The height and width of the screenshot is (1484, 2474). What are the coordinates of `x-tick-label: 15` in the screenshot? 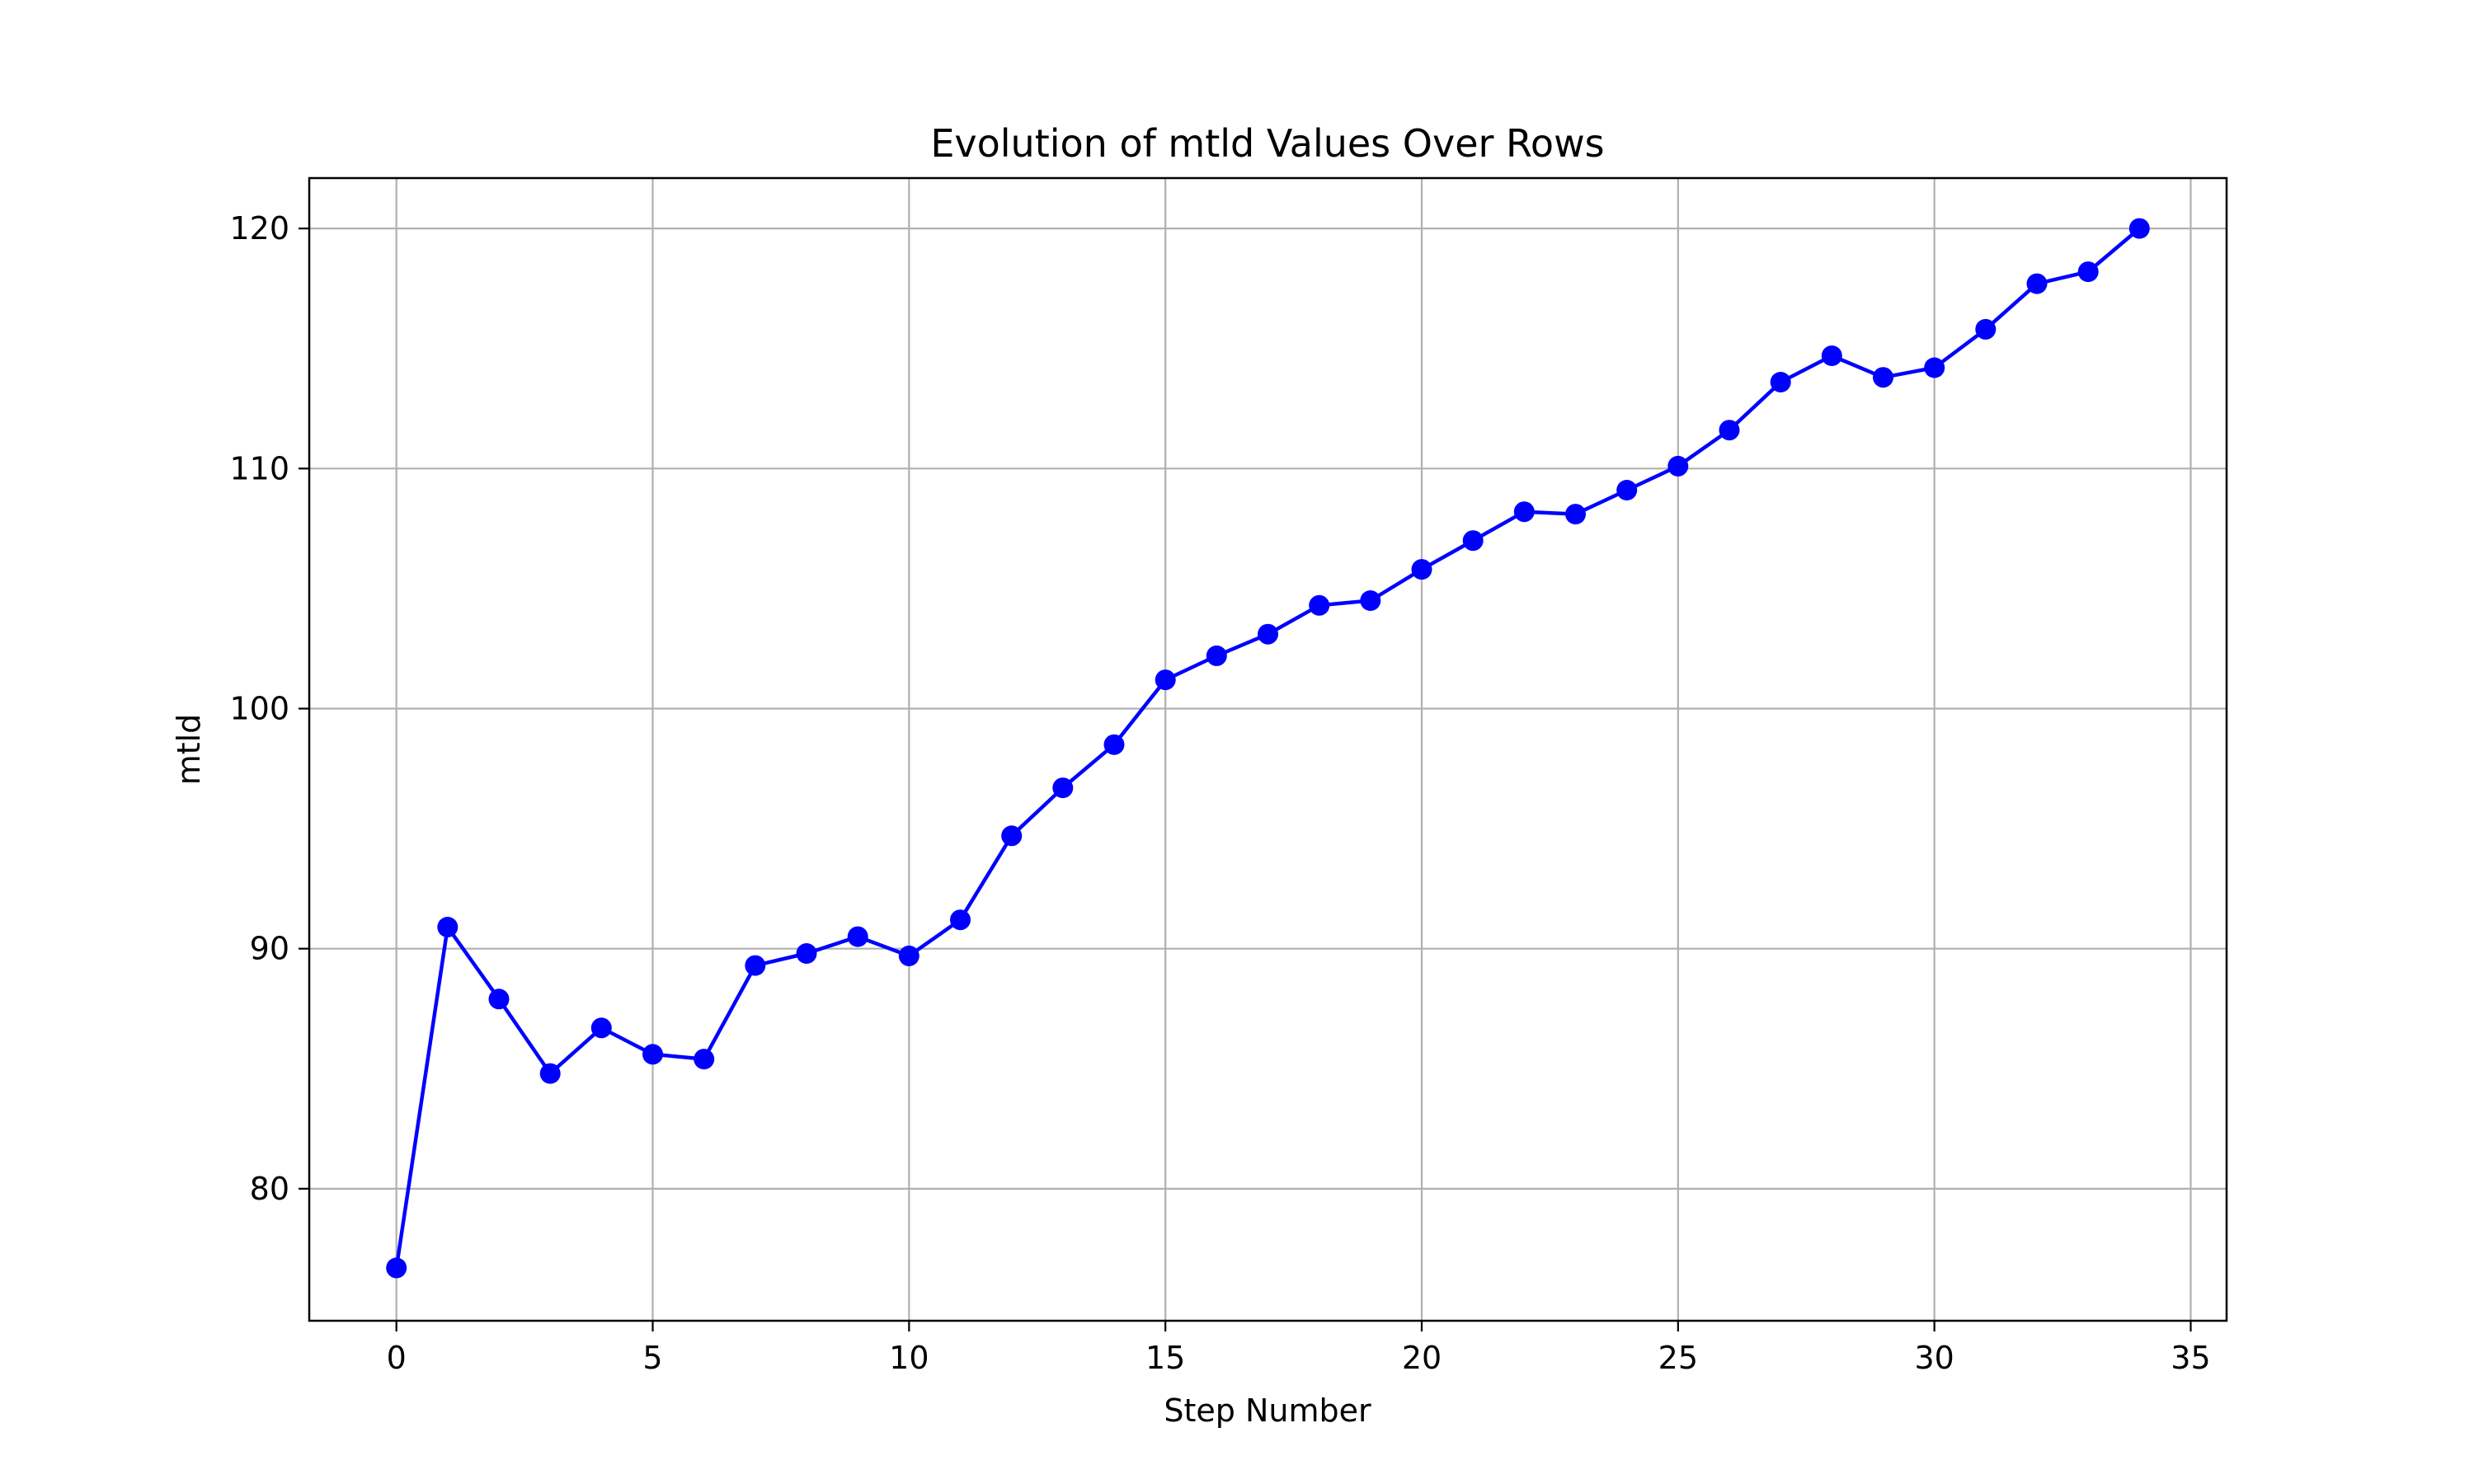 It's located at (1165, 1358).